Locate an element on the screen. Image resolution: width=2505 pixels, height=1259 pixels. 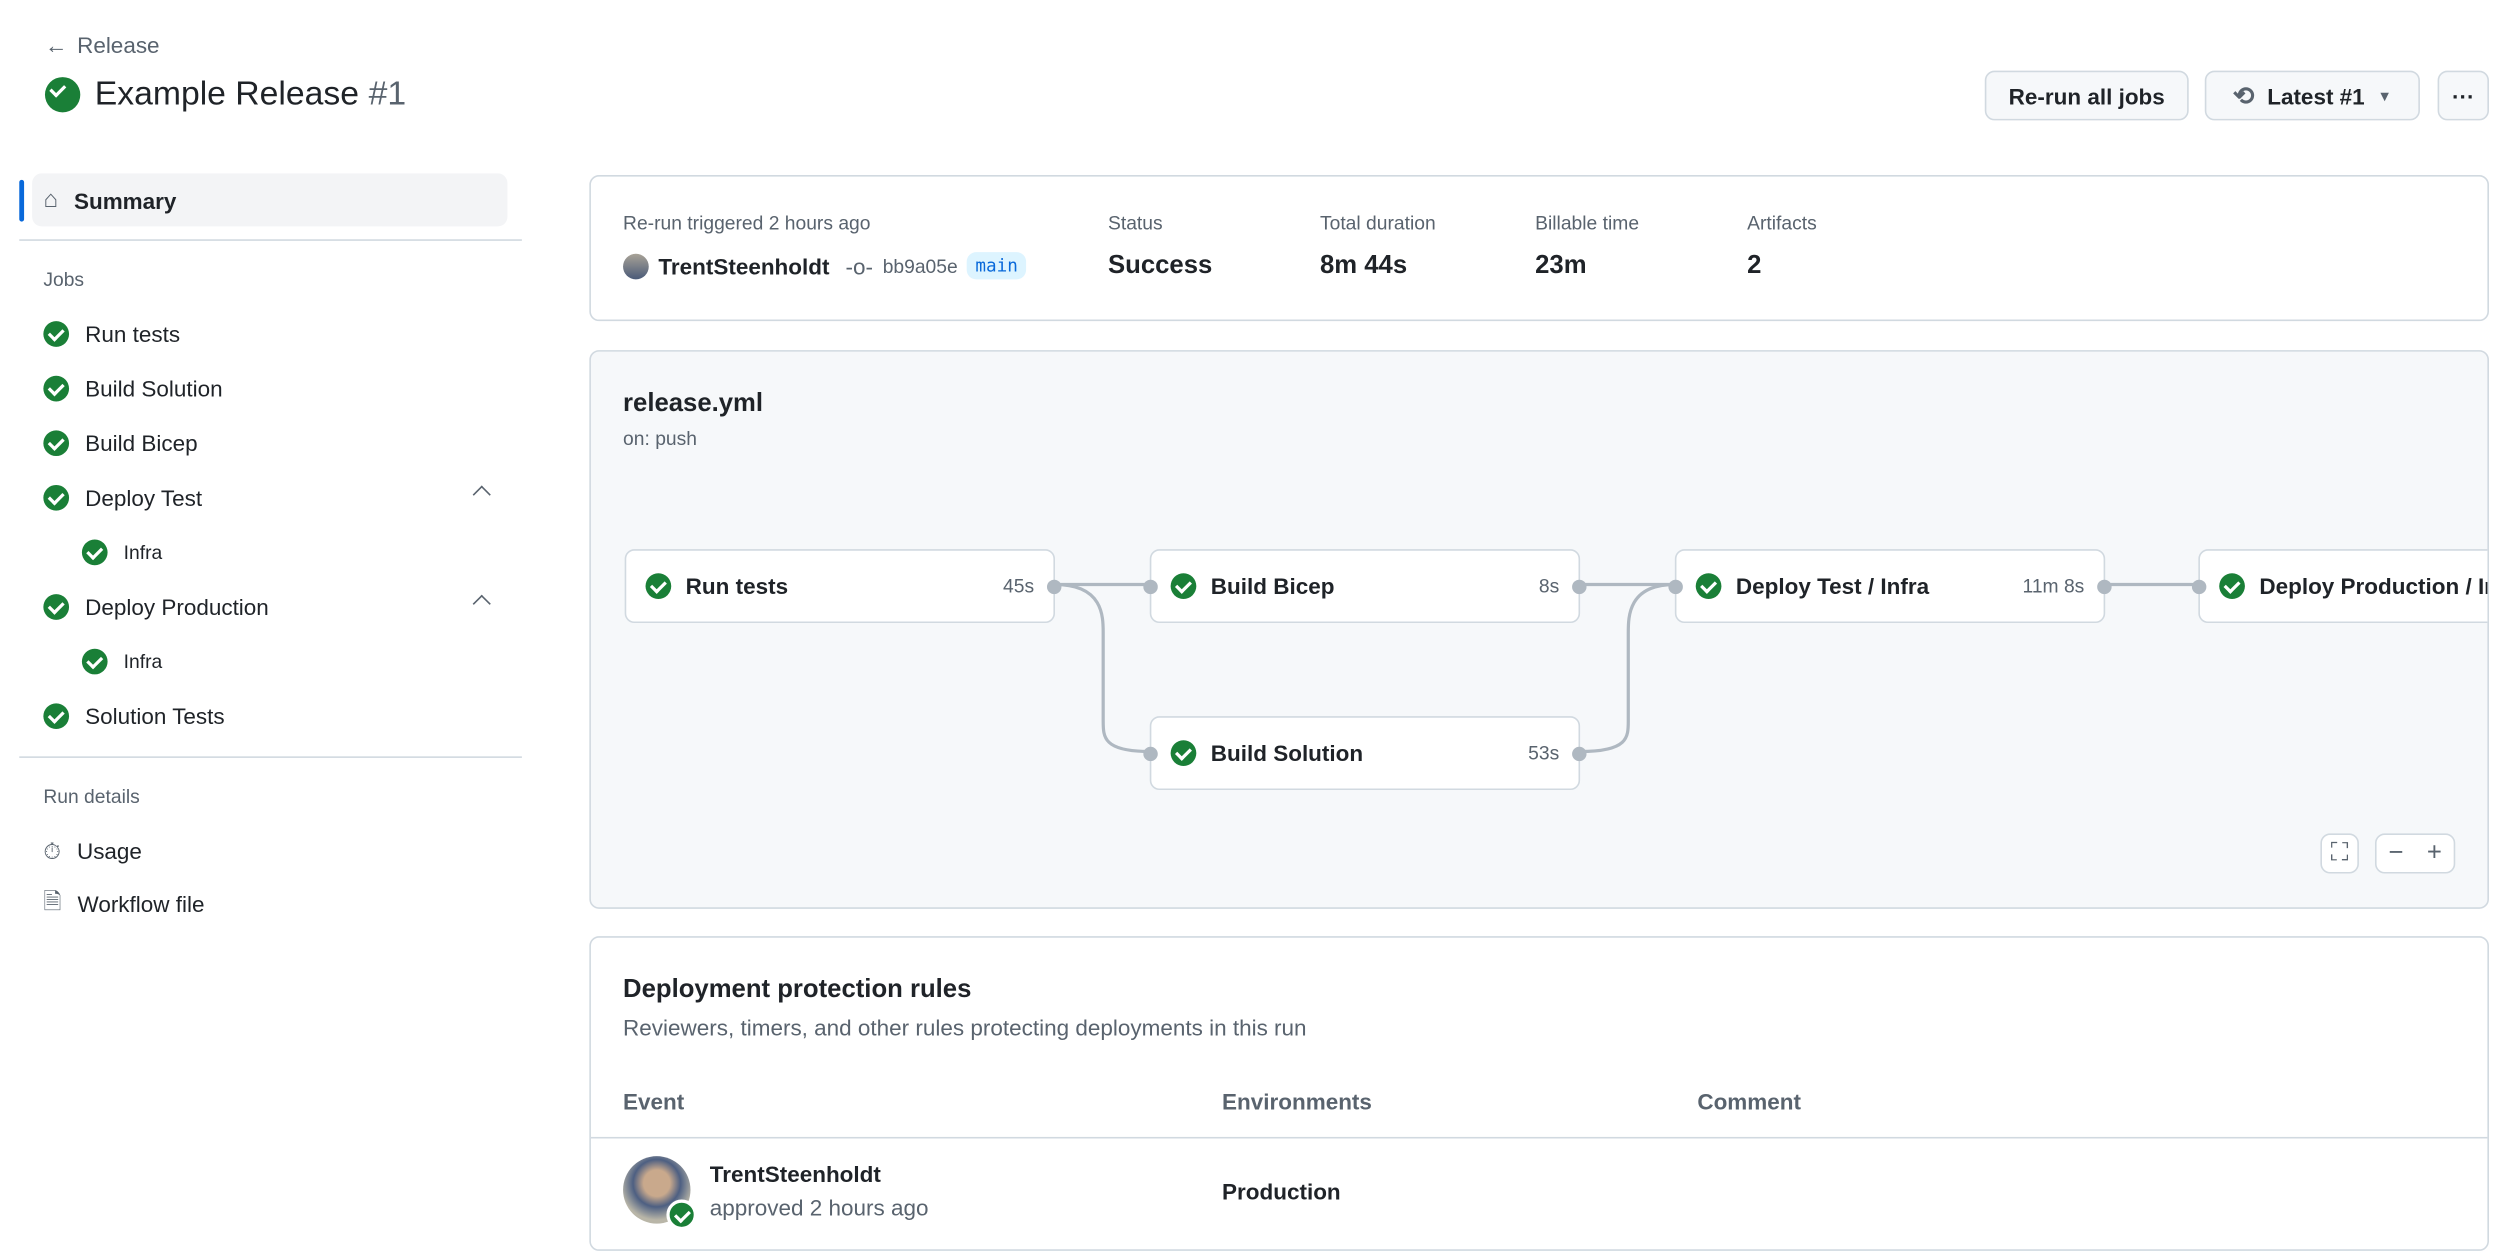
workflow-trigger: on: push is located at coordinates (660, 438).